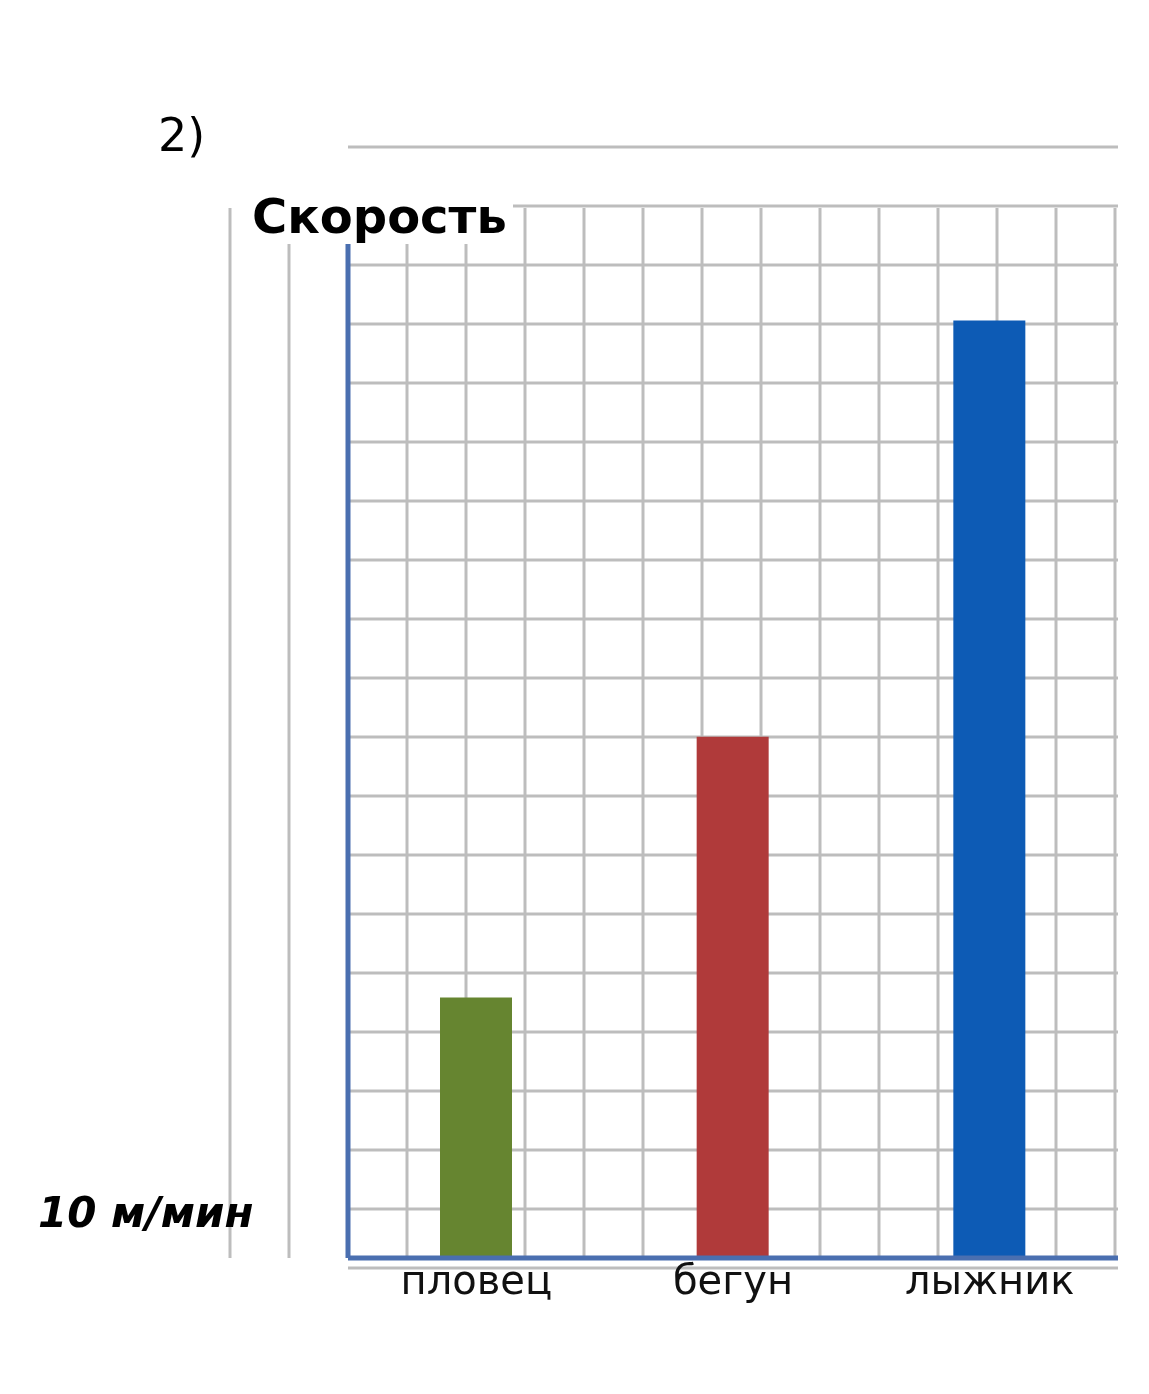 The height and width of the screenshot is (1394, 1149). Describe the element at coordinates (146, 1212) in the screenshot. I see `text: 10 м/мин` at that location.